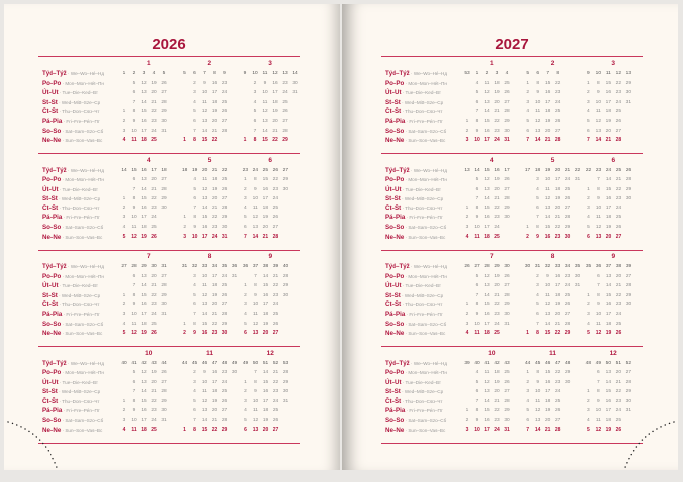  Describe the element at coordinates (552, 353) in the screenshot. I see `month-number: 11` at that location.